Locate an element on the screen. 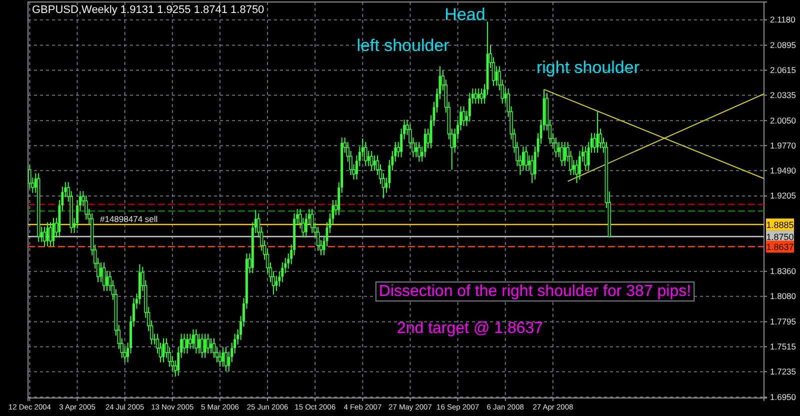 This screenshot has height=416, width=800. y-tick-label: 1.7795 is located at coordinates (783, 321).